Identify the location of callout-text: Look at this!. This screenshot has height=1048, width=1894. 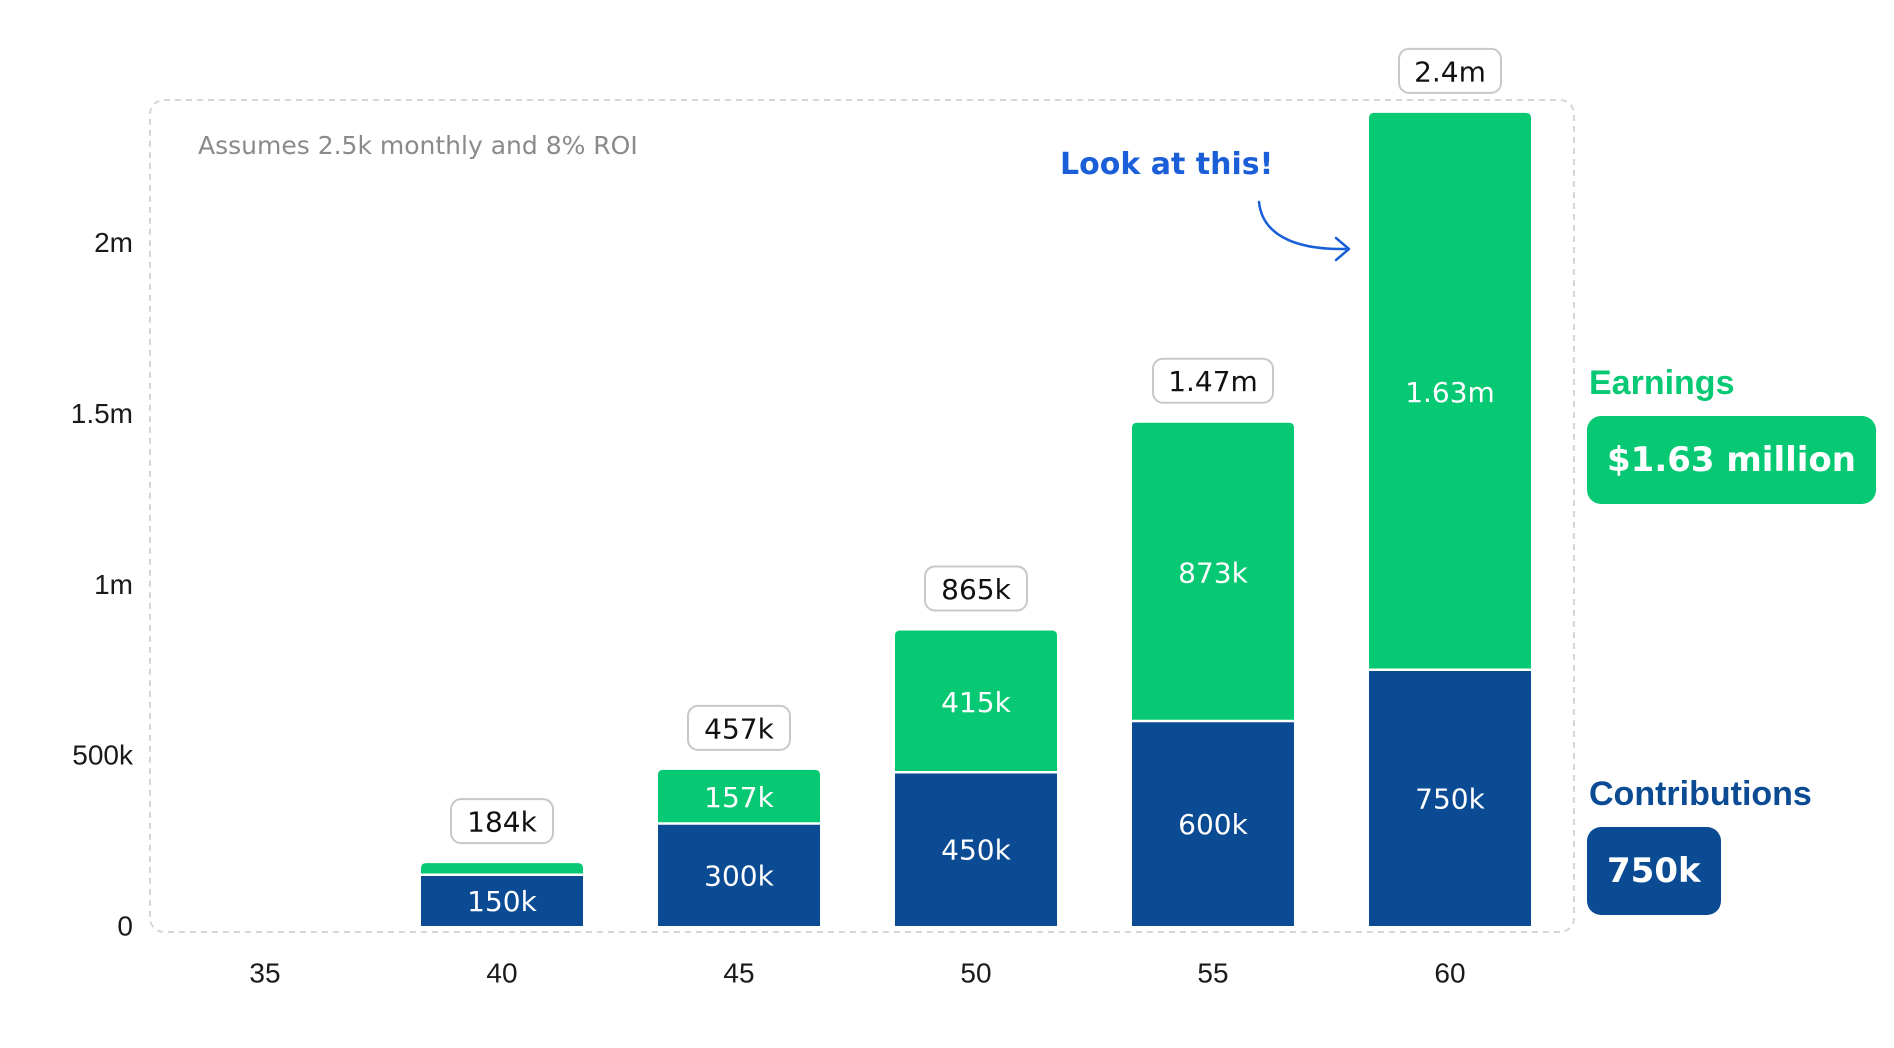
(1166, 164).